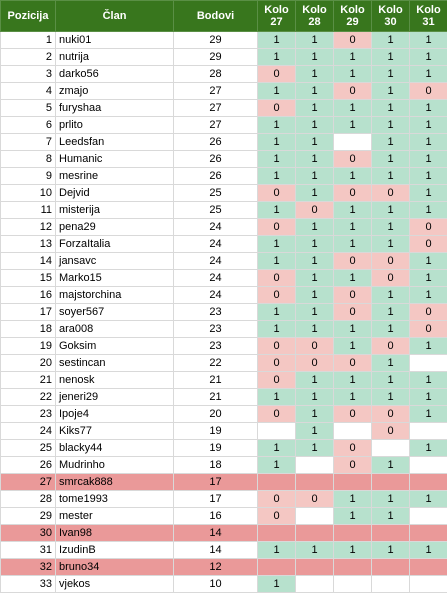 The width and height of the screenshot is (447, 593). Describe the element at coordinates (28, 499) in the screenshot. I see `position-cell: 28` at that location.